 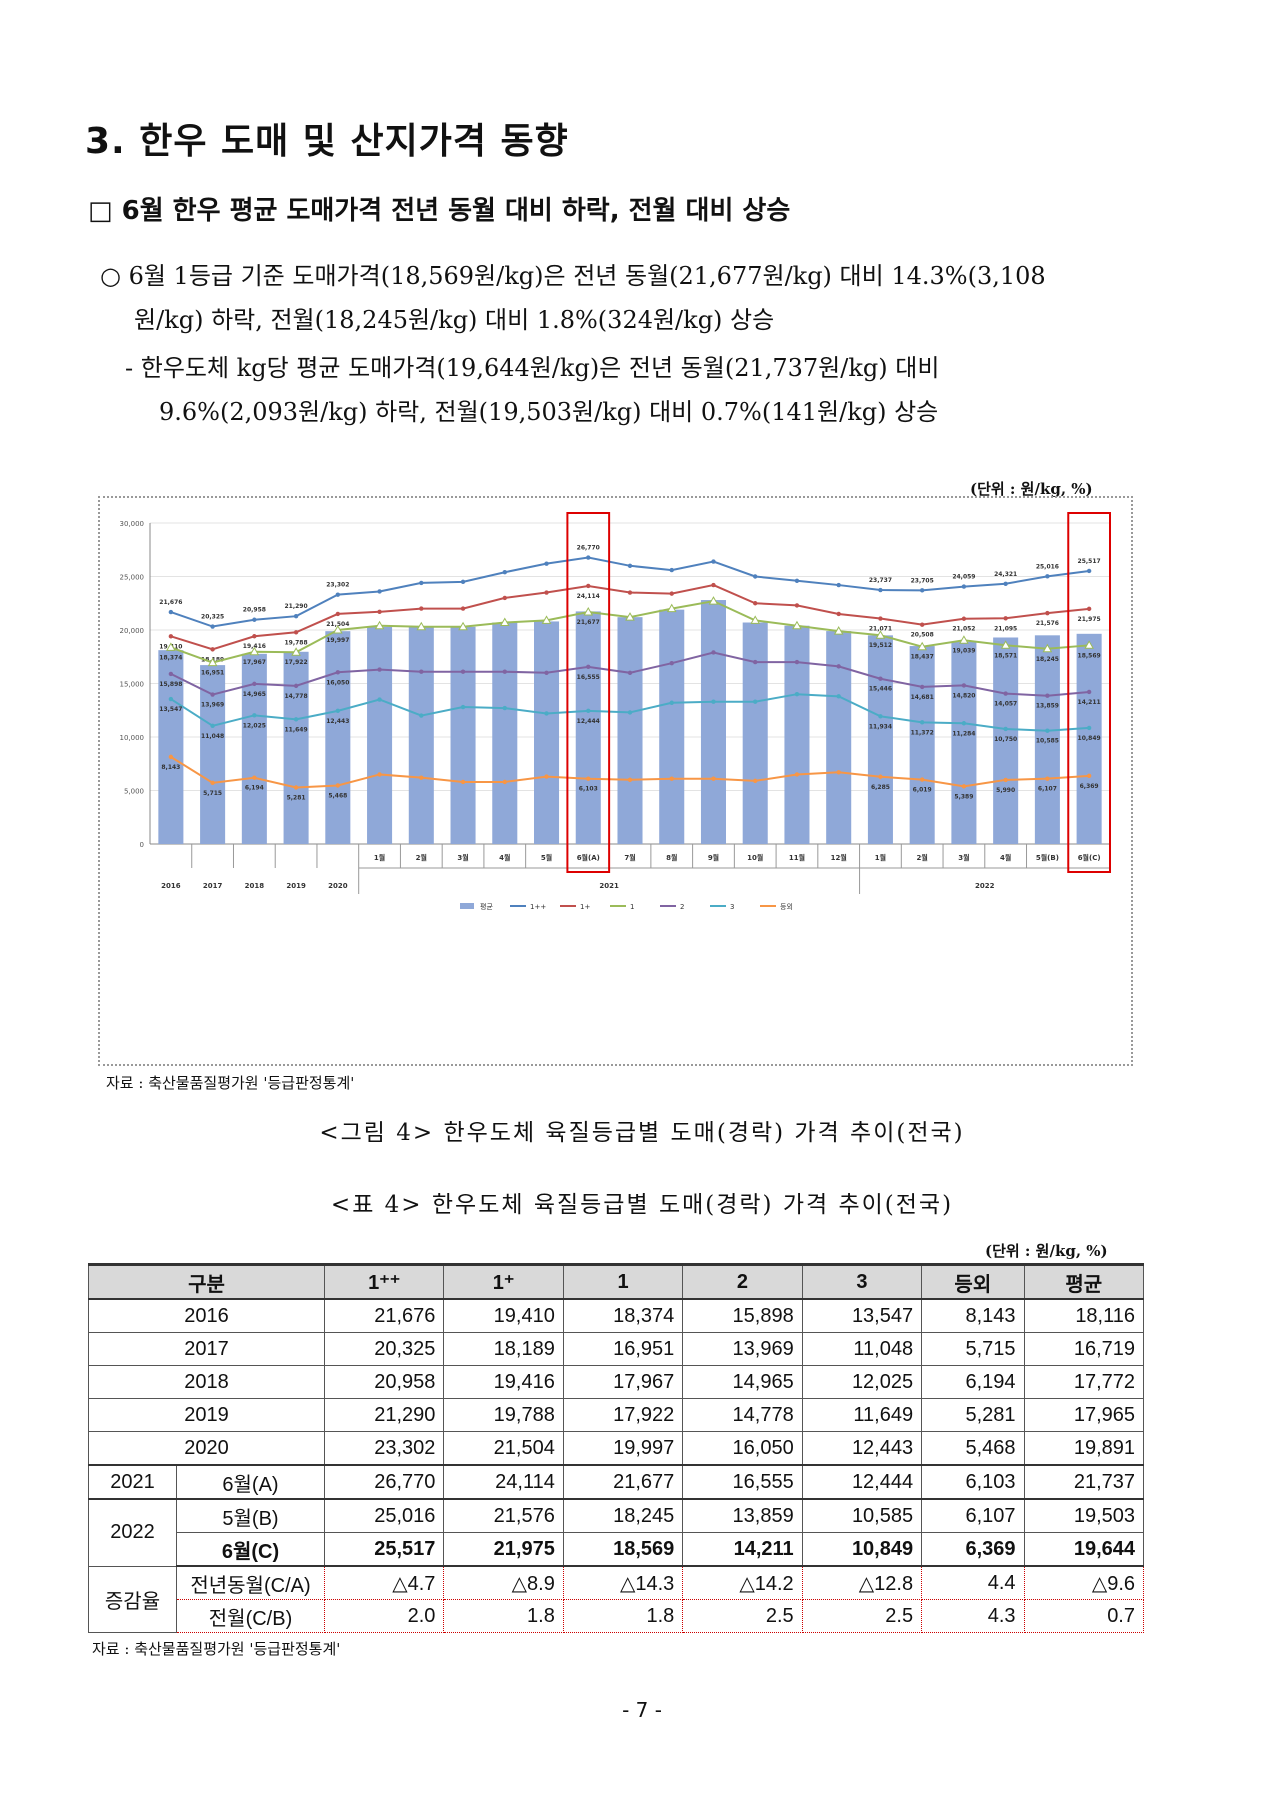 What do you see at coordinates (963, 629) in the screenshot?
I see `data-label: 21,052` at bounding box center [963, 629].